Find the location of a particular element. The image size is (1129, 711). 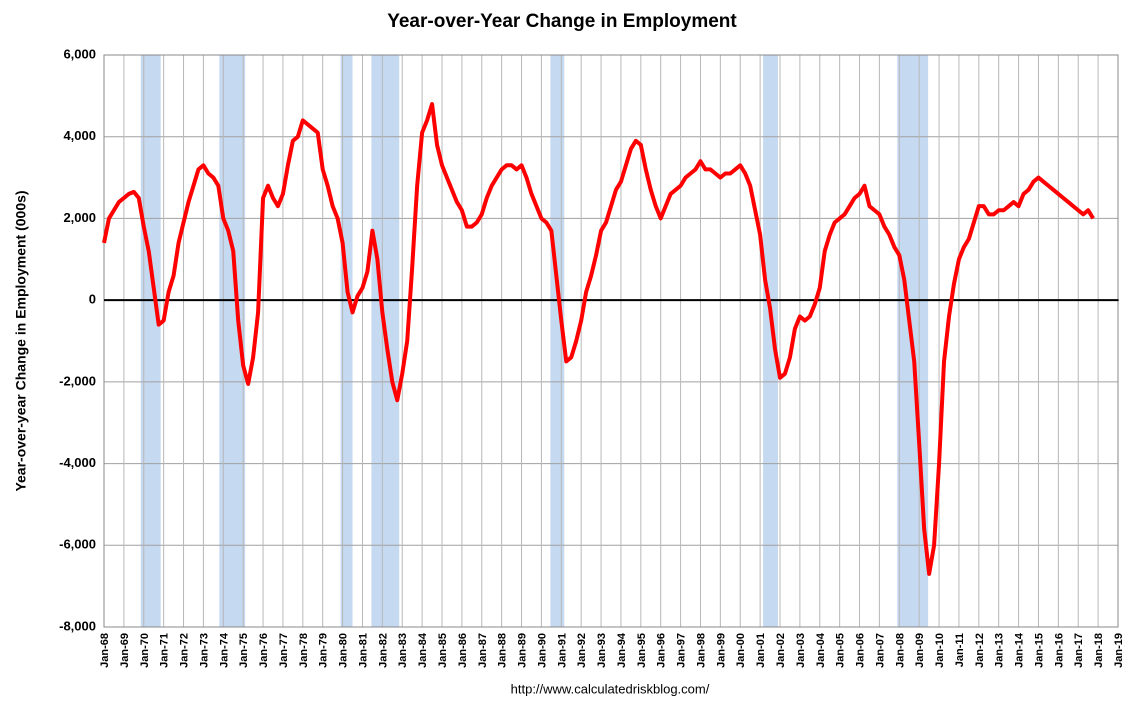

y-tick-label: 0 is located at coordinates (92, 299).